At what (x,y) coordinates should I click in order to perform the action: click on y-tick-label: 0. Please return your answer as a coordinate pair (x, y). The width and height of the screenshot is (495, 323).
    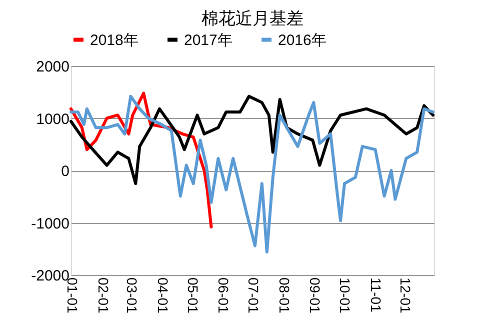
    Looking at the image, I should click on (65, 171).